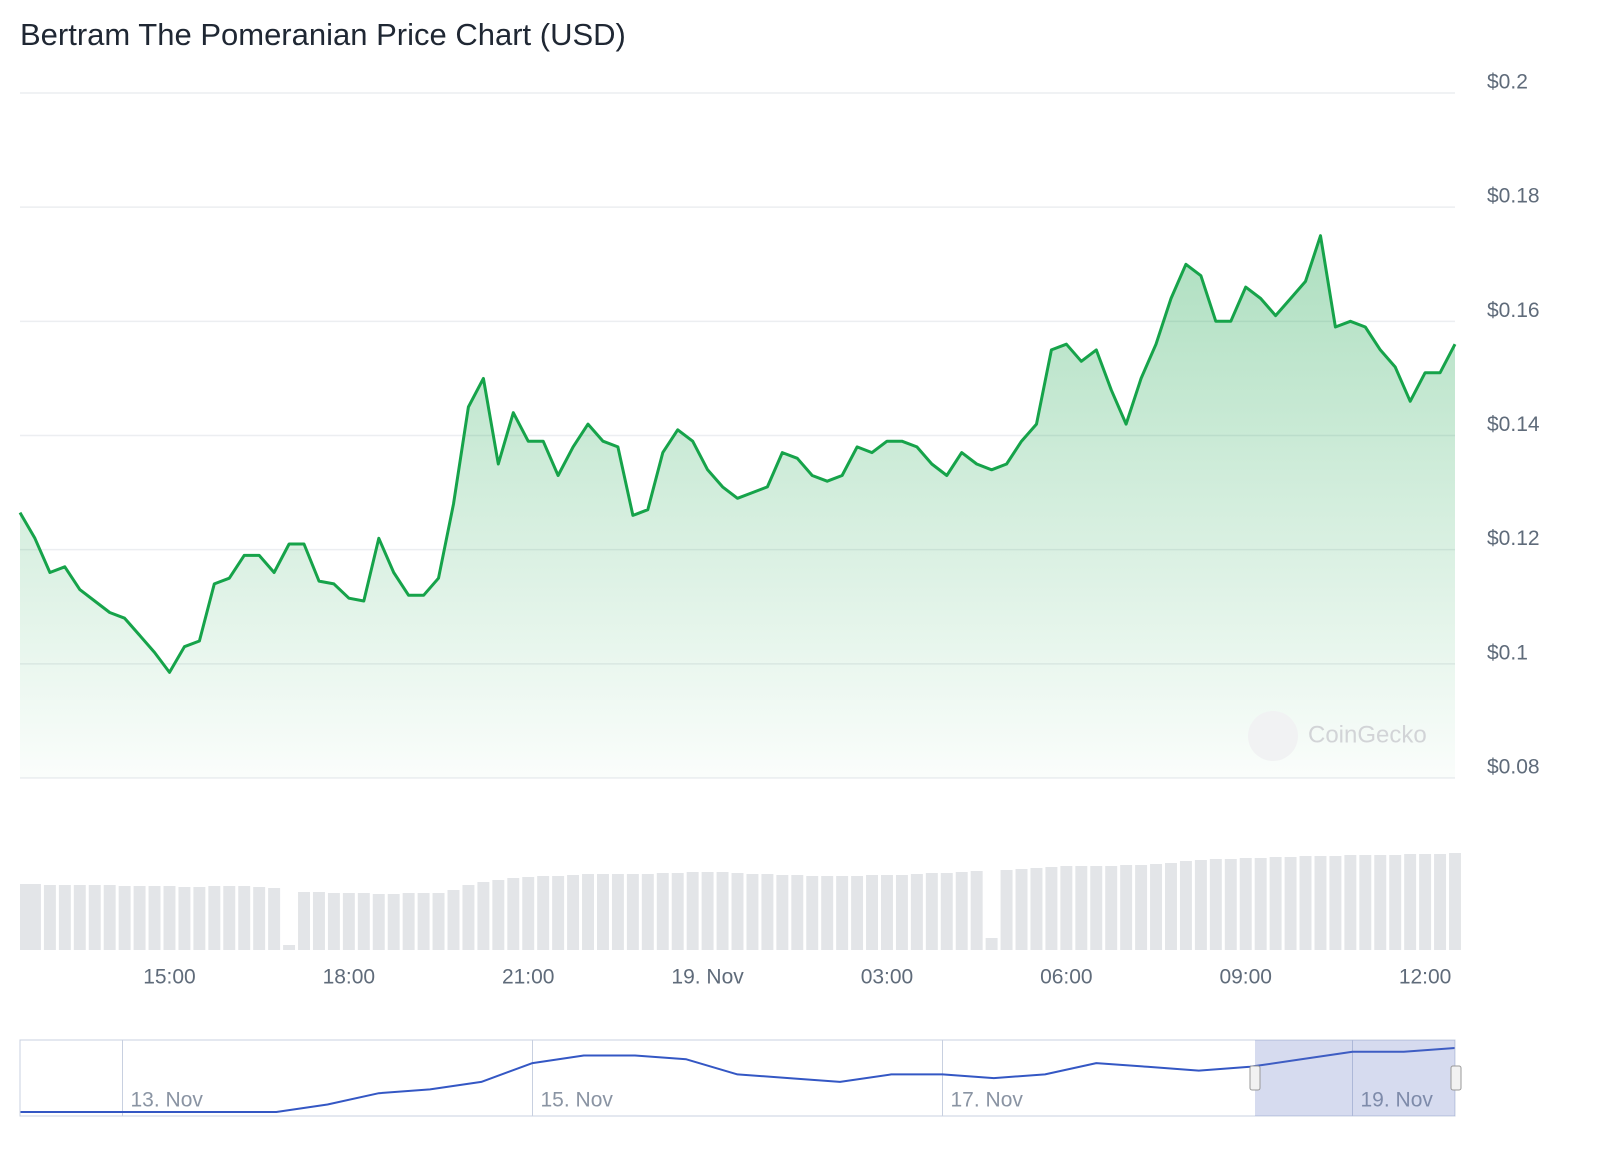  Describe the element at coordinates (1425, 977) in the screenshot. I see `x-tick-label: 12:00` at that location.